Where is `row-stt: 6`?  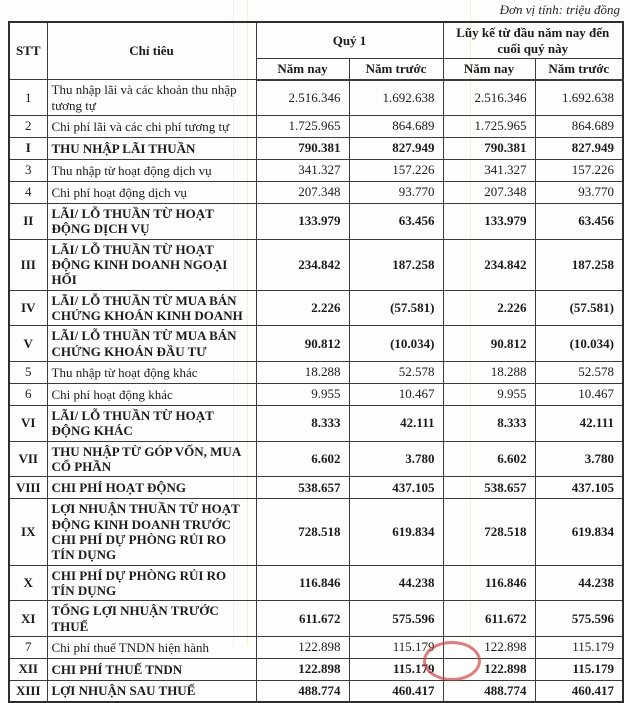 row-stt: 6 is located at coordinates (28, 394).